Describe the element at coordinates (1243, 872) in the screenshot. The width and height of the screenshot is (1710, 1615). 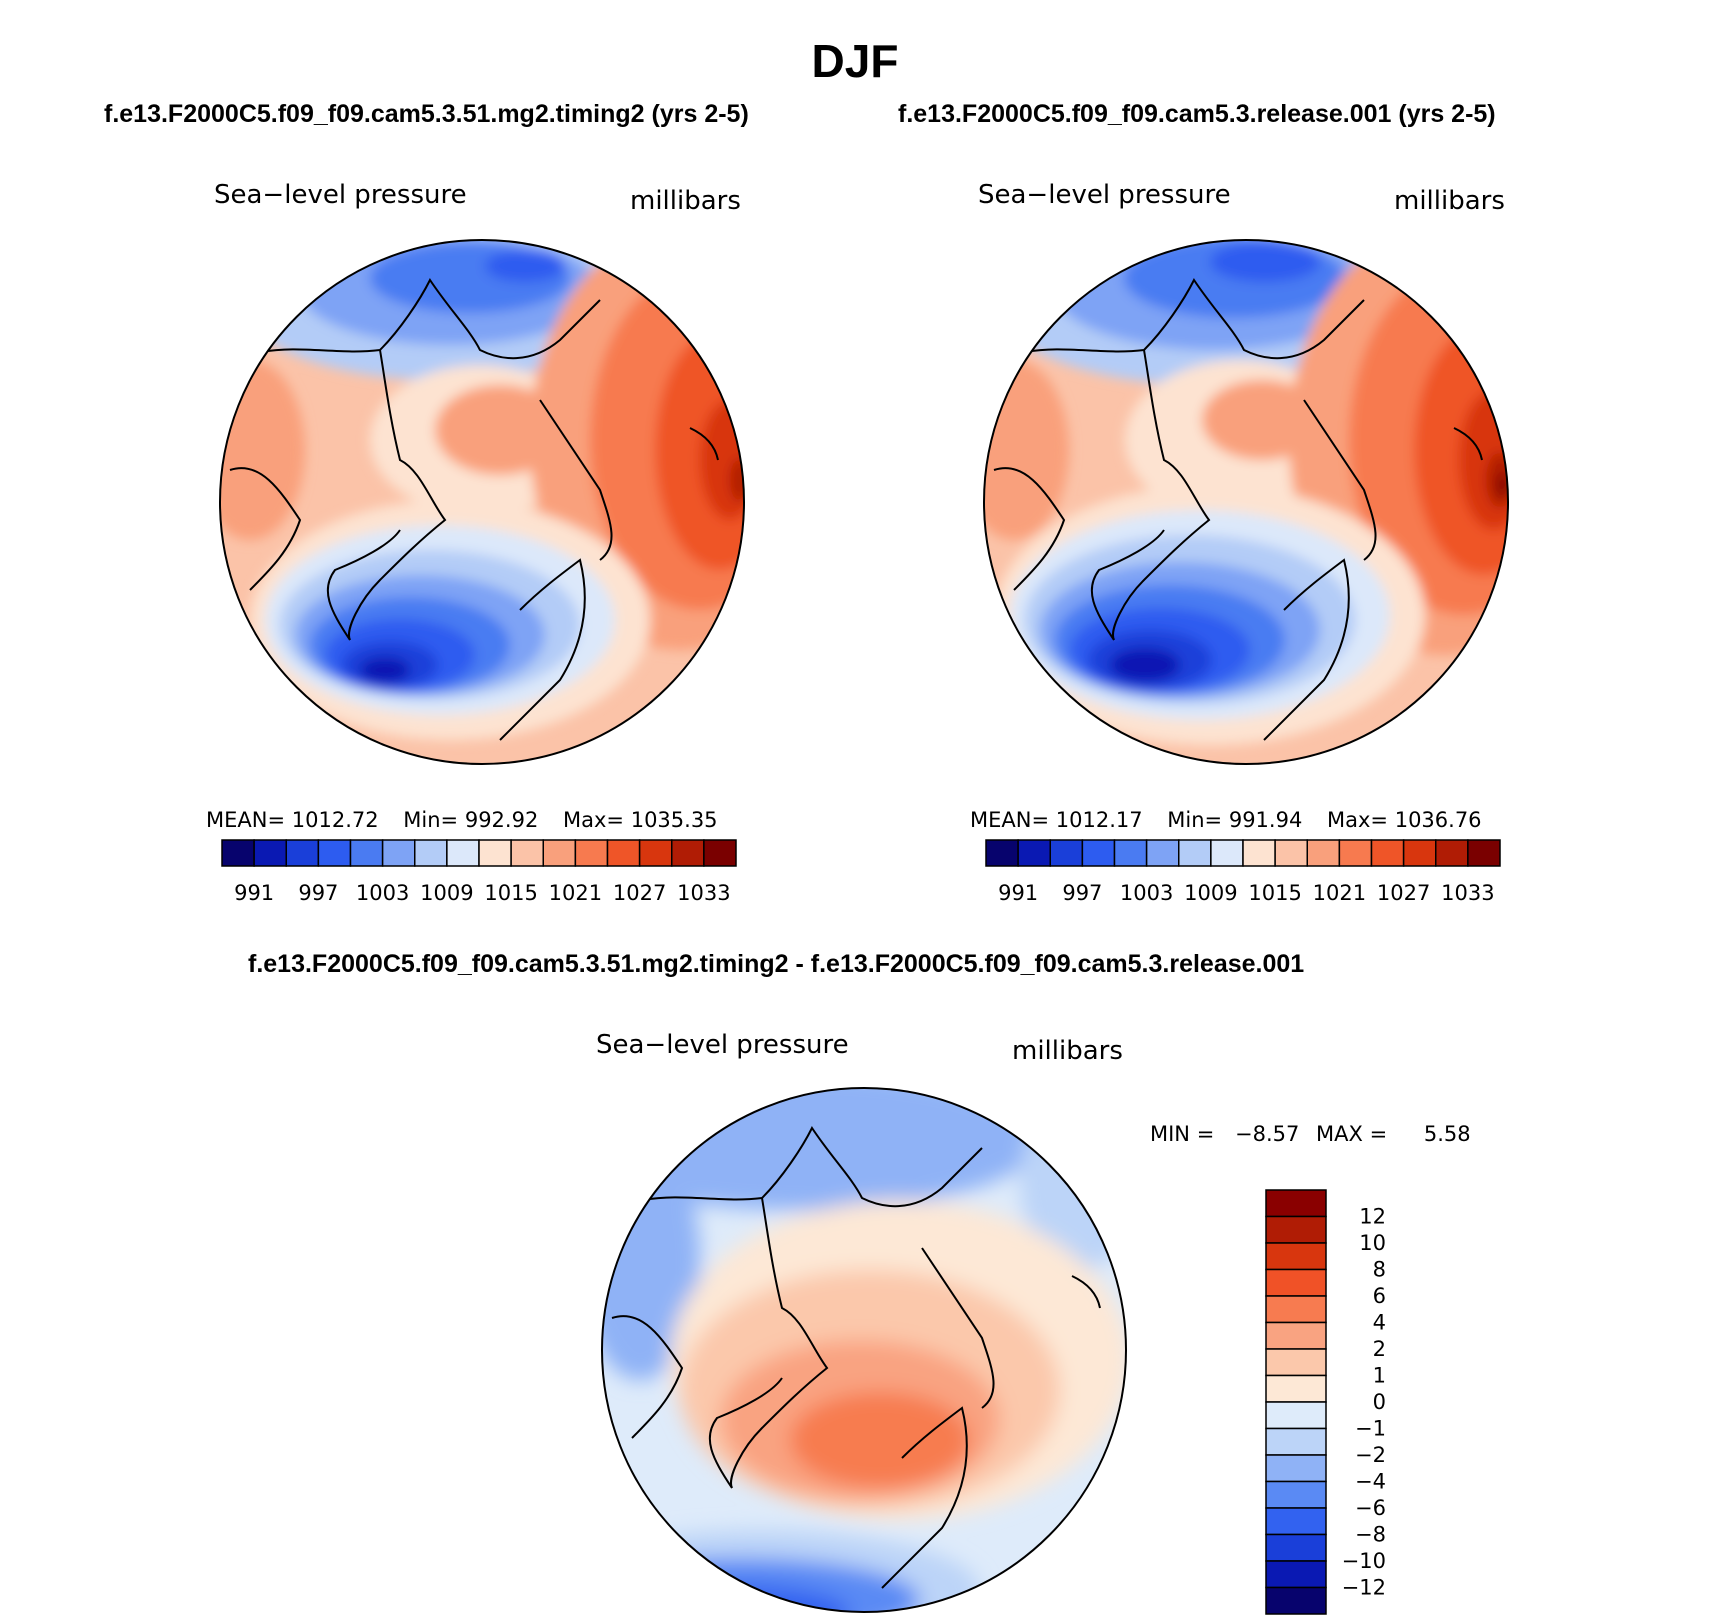
I see `right-colorbar: 991 997 1003 1009 1015 1021 1027 1033` at that location.